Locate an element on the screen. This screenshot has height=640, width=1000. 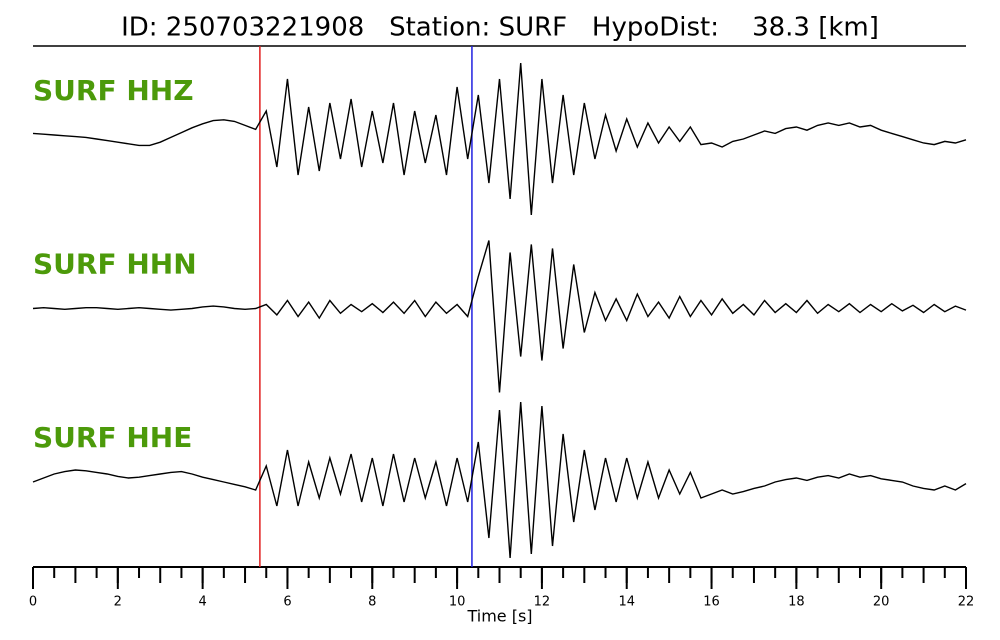
x-tick-label: 22 is located at coordinates (966, 602).